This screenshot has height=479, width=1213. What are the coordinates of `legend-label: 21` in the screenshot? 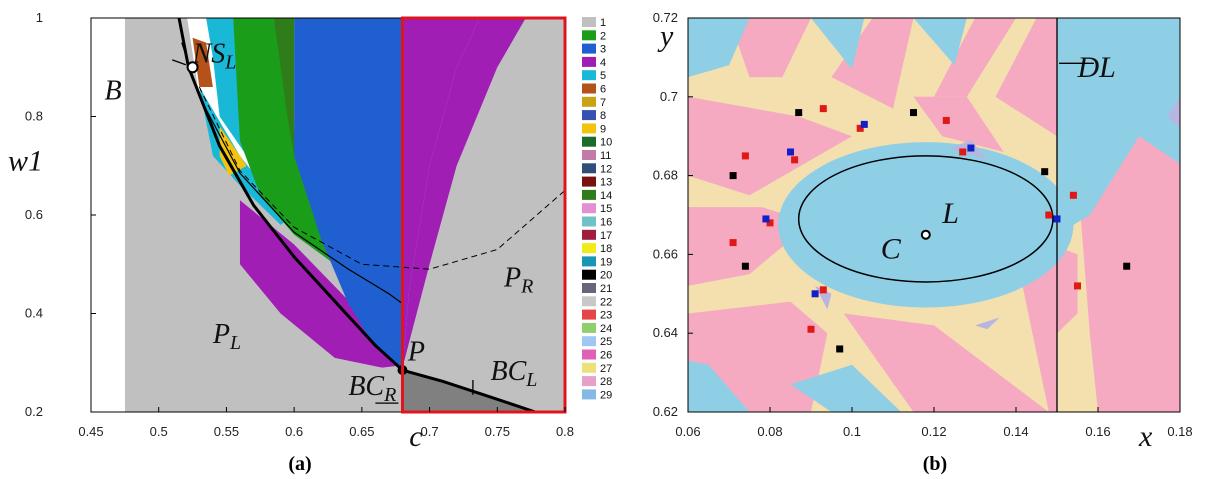 It's located at (606, 289).